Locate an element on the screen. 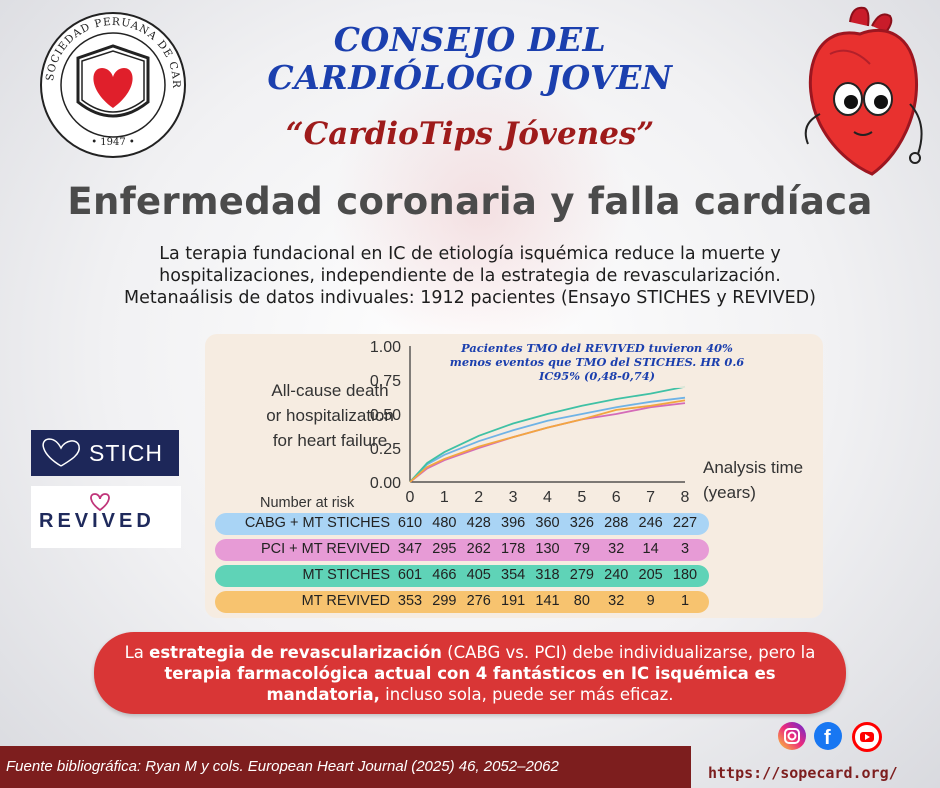 This screenshot has height=788, width=940. annotation-line: Pacientes TMO del REVIVED tuvieron 40% is located at coordinates (596, 348).